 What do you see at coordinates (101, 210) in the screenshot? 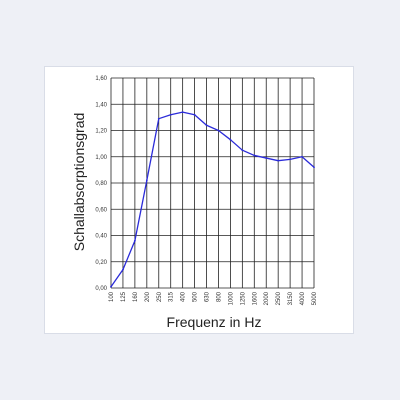
I see `y-tick-label: 0,60` at bounding box center [101, 210].